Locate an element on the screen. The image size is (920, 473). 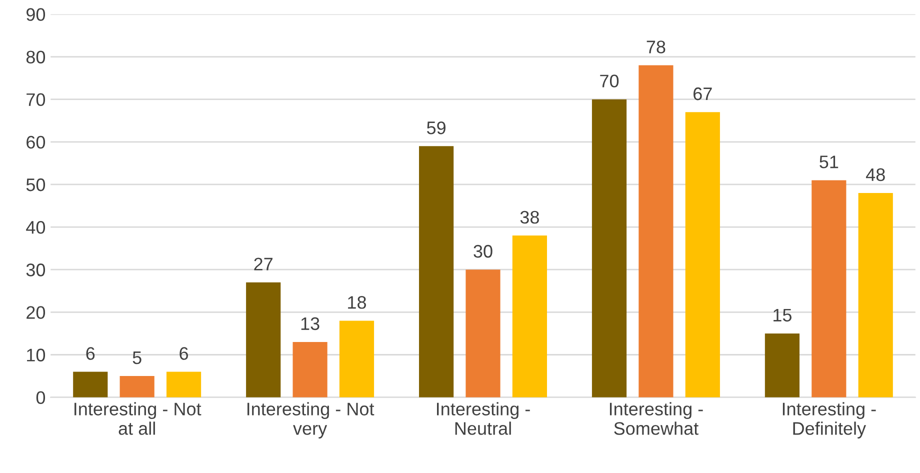
y-tick-label: 80 is located at coordinates (36, 57).